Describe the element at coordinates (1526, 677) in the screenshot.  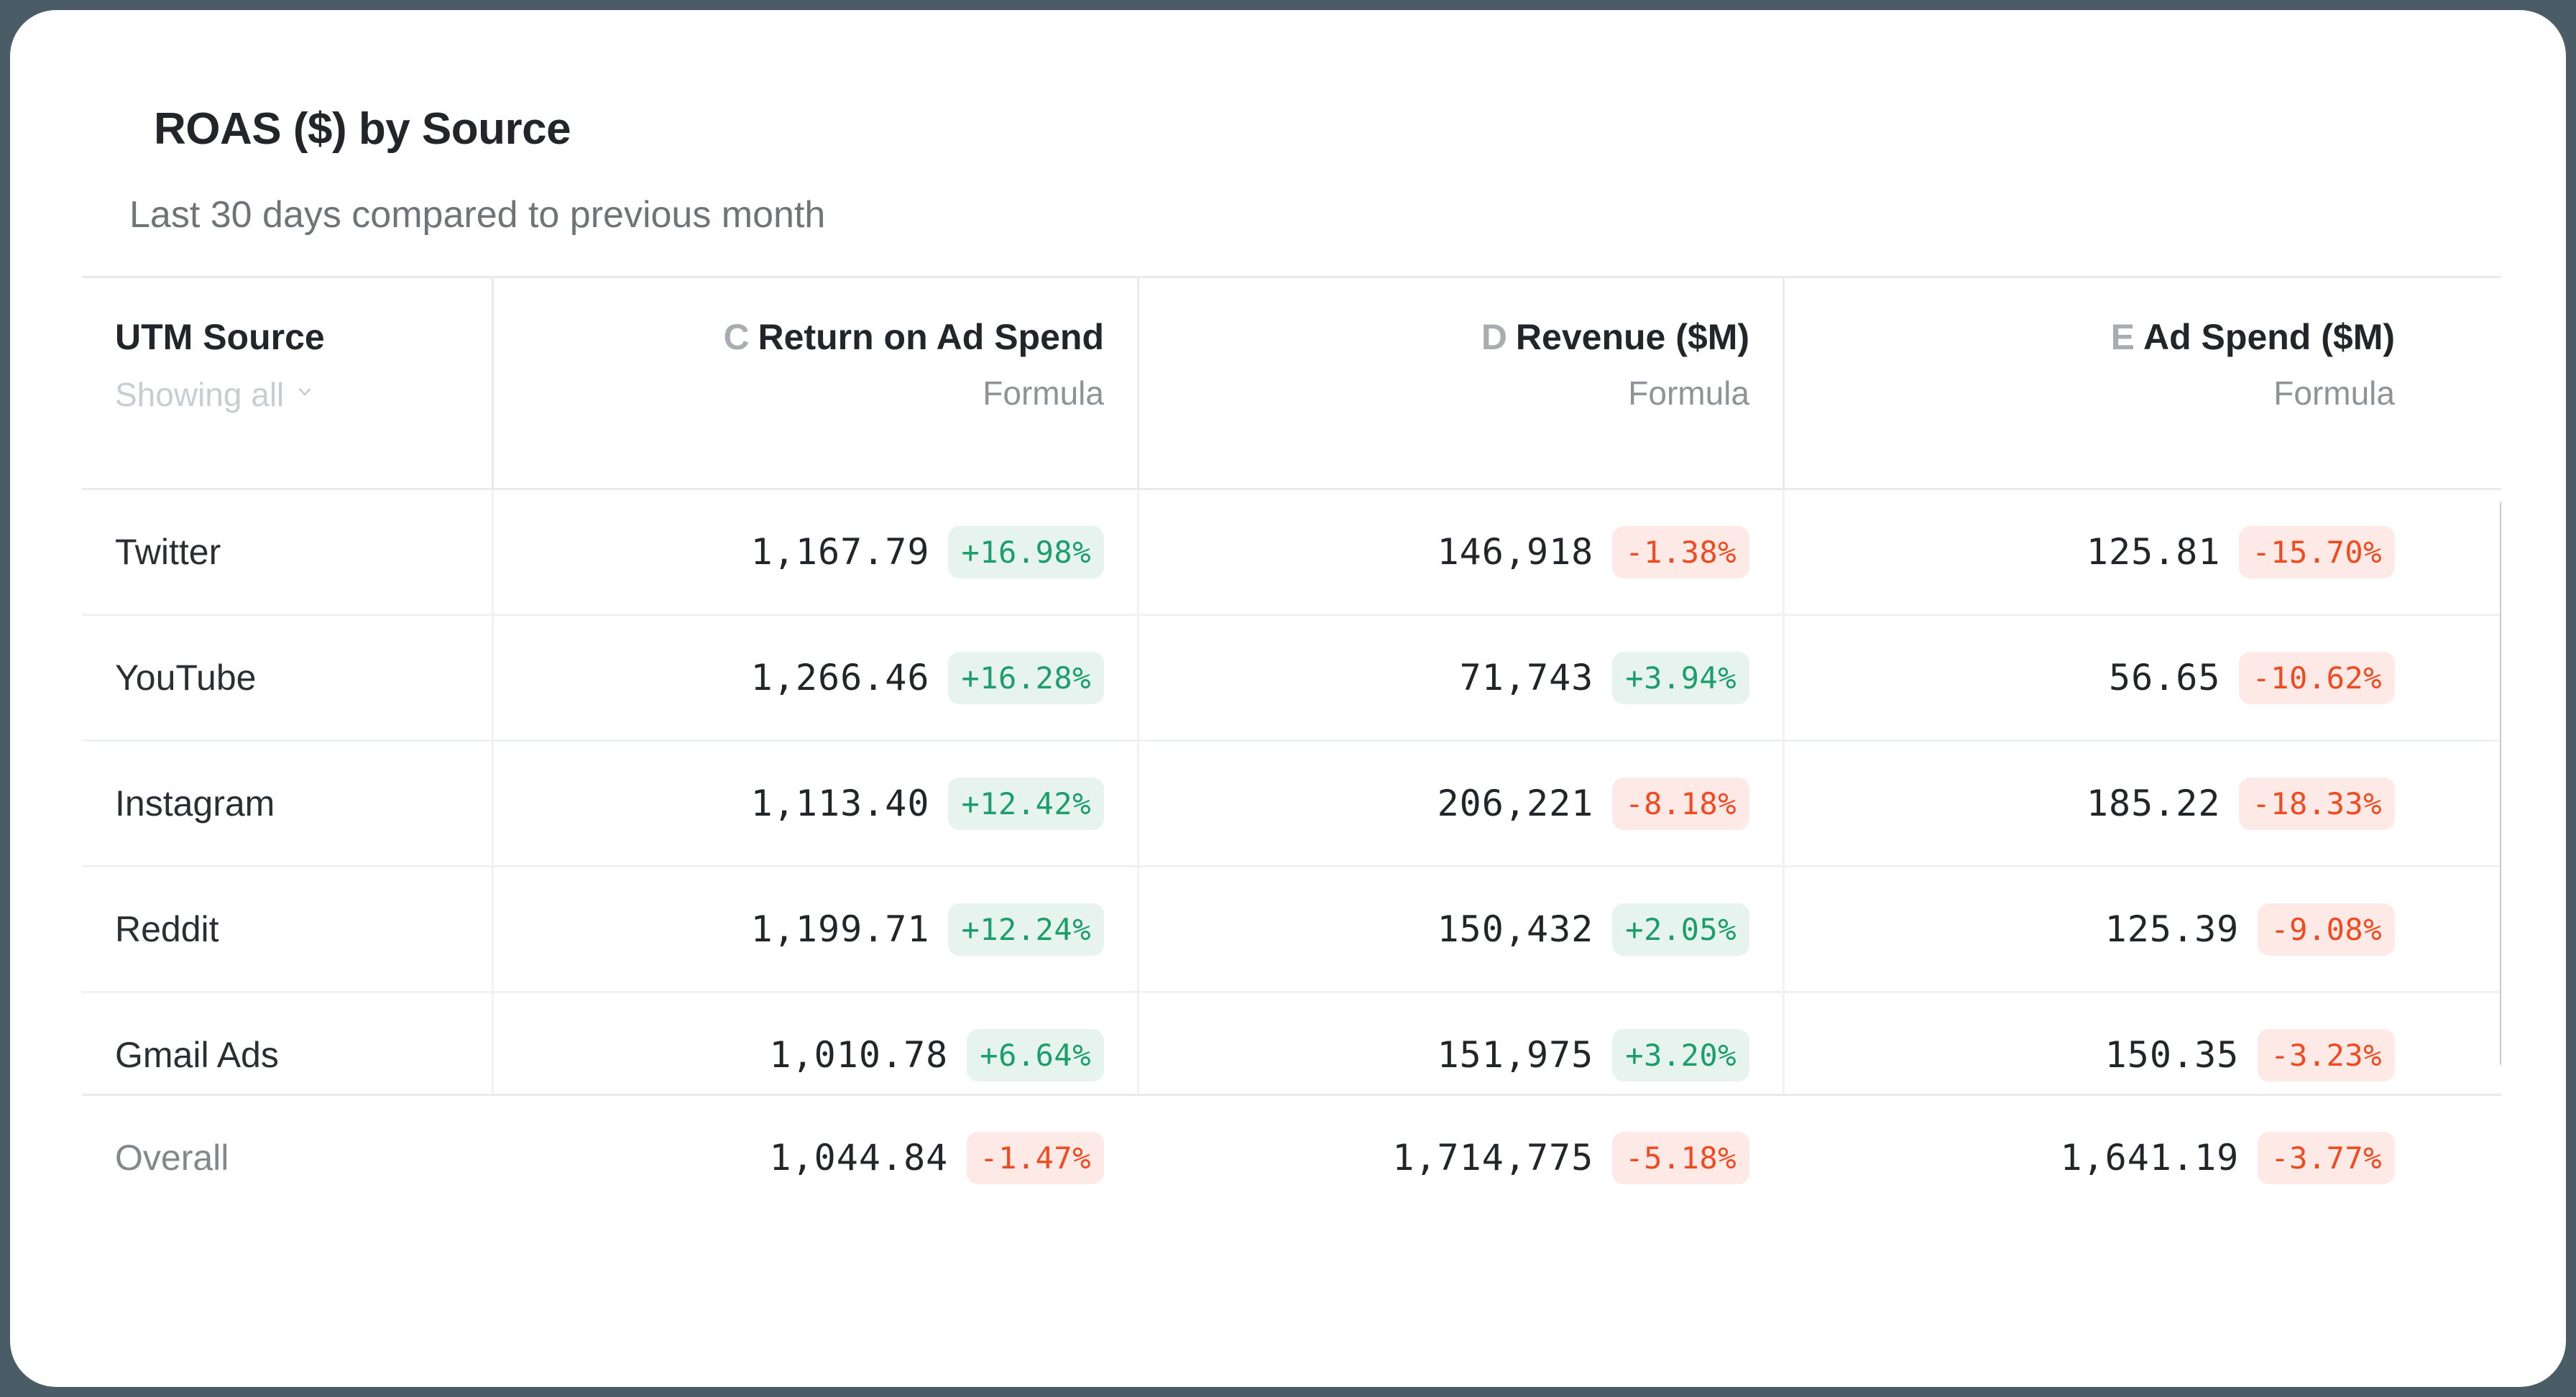
I see `metric-value: 71,743` at that location.